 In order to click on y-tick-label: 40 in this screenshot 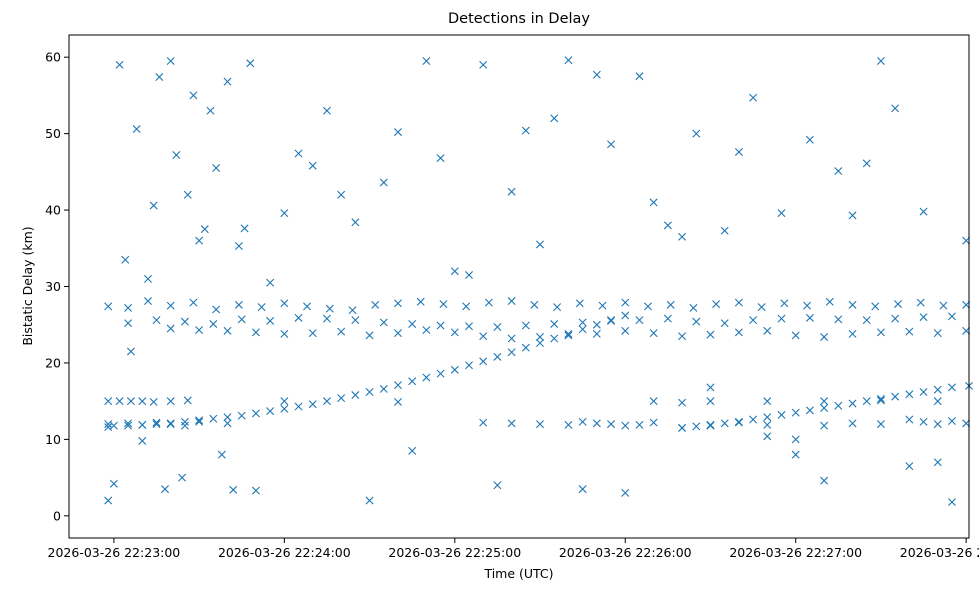, I will do `click(53, 210)`.